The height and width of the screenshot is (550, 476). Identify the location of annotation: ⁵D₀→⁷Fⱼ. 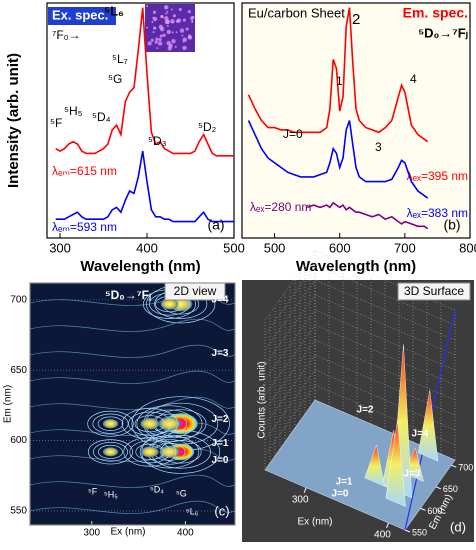
(443, 32).